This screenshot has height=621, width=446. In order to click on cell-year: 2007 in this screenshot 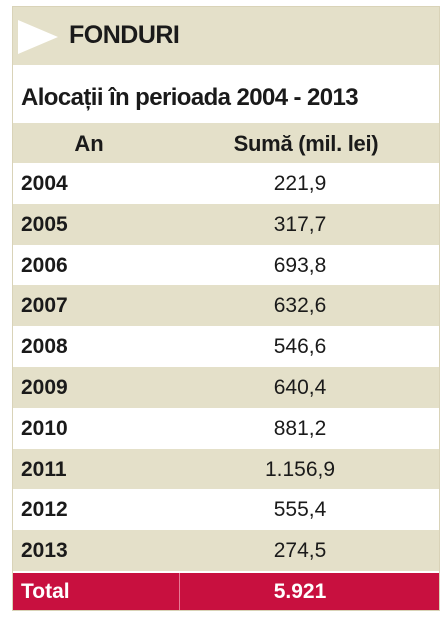, I will do `click(44, 306)`.